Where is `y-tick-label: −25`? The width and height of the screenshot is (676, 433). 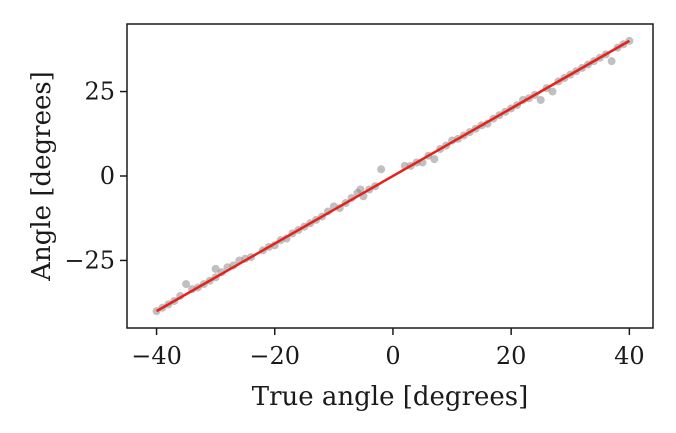
y-tick-label: −25 is located at coordinates (89, 260).